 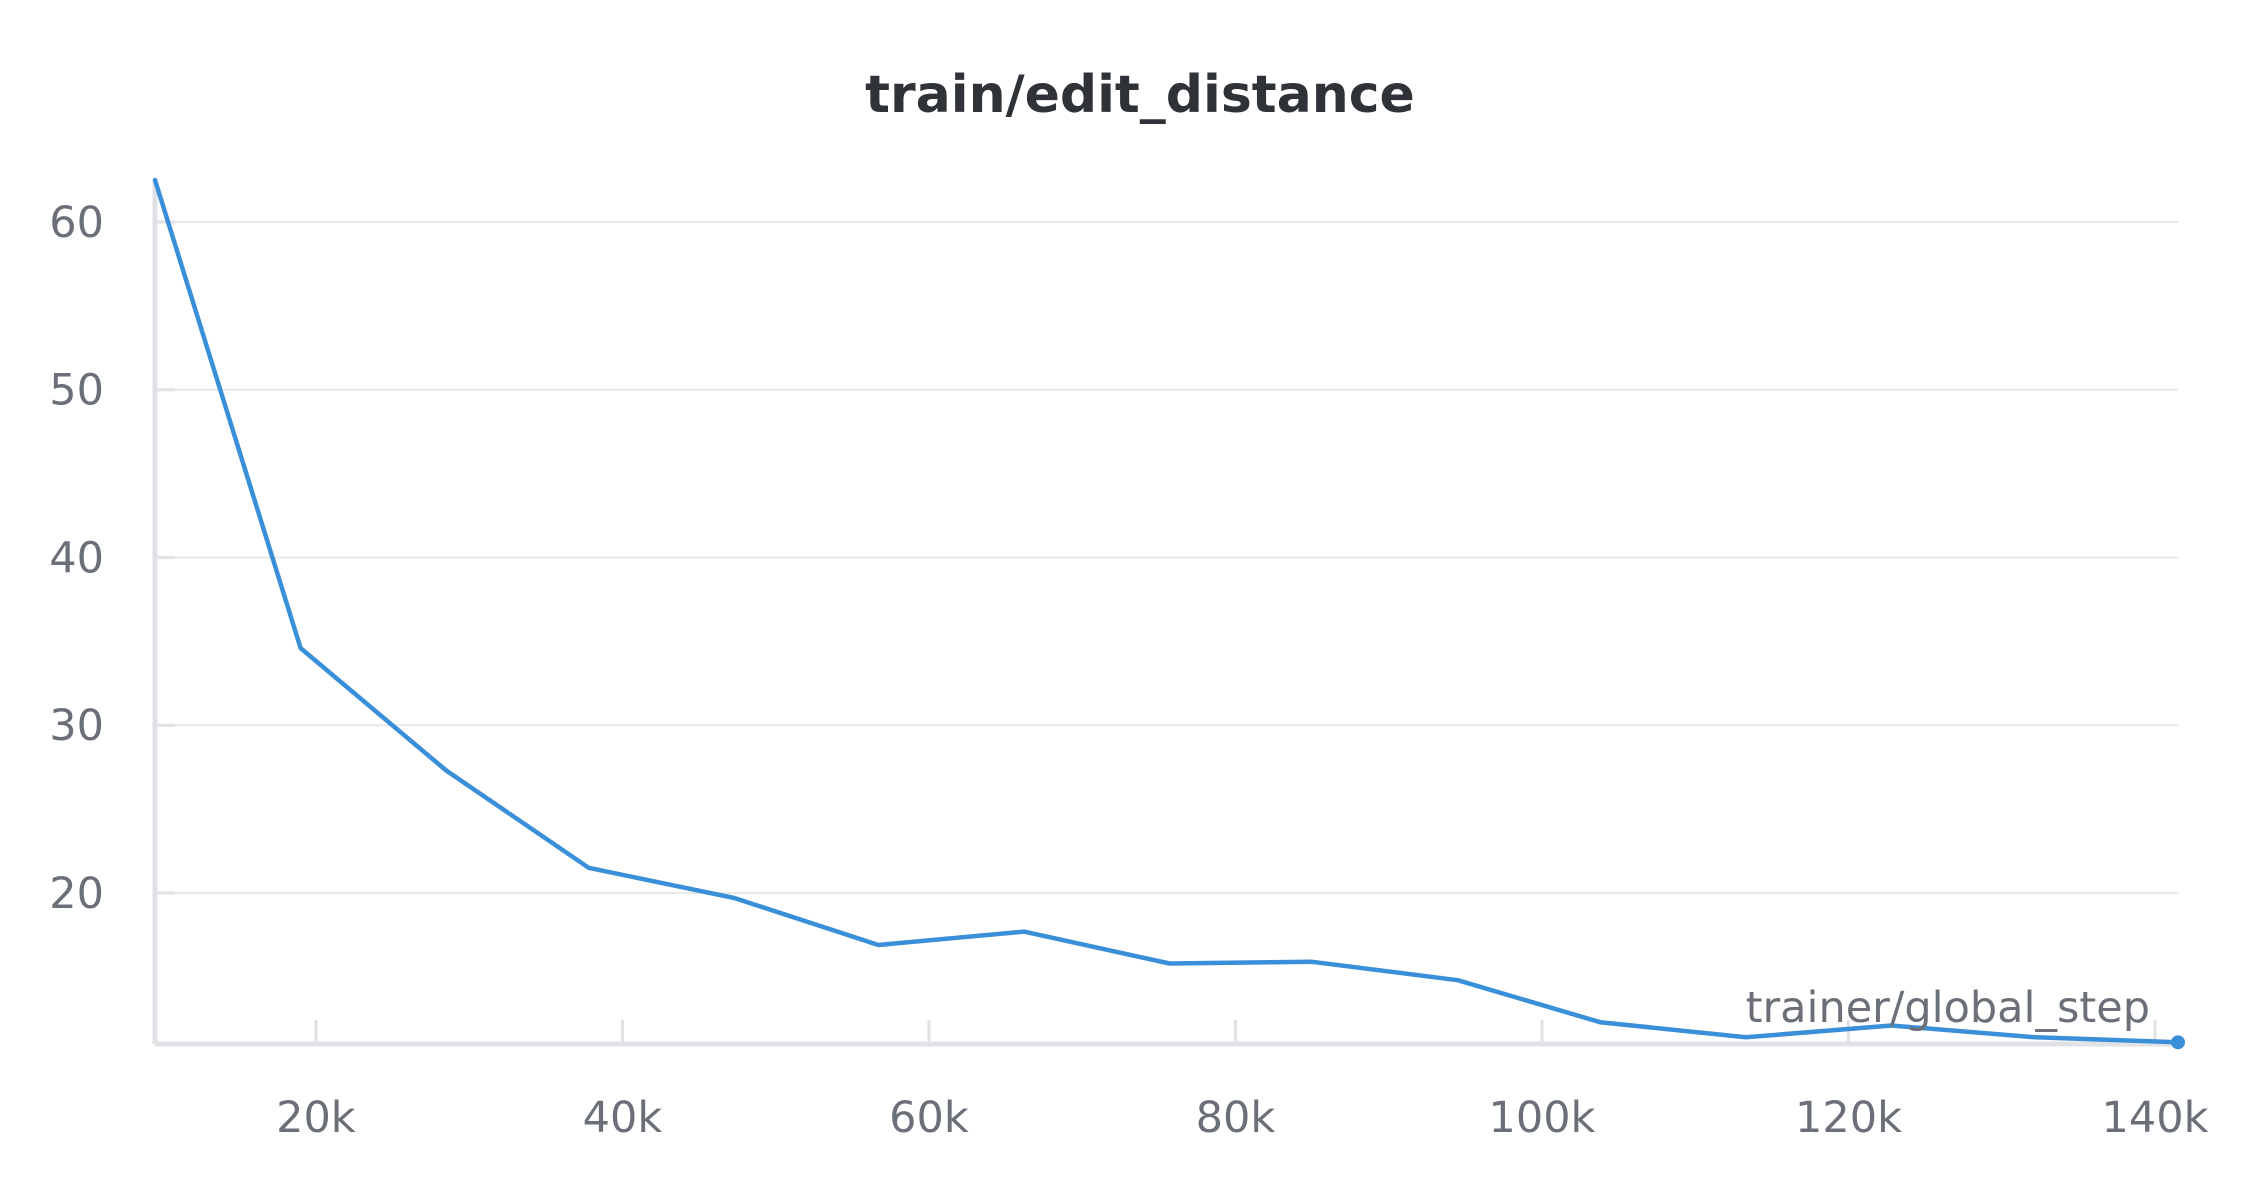 What do you see at coordinates (76, 391) in the screenshot?
I see `y-tick-label: 50` at bounding box center [76, 391].